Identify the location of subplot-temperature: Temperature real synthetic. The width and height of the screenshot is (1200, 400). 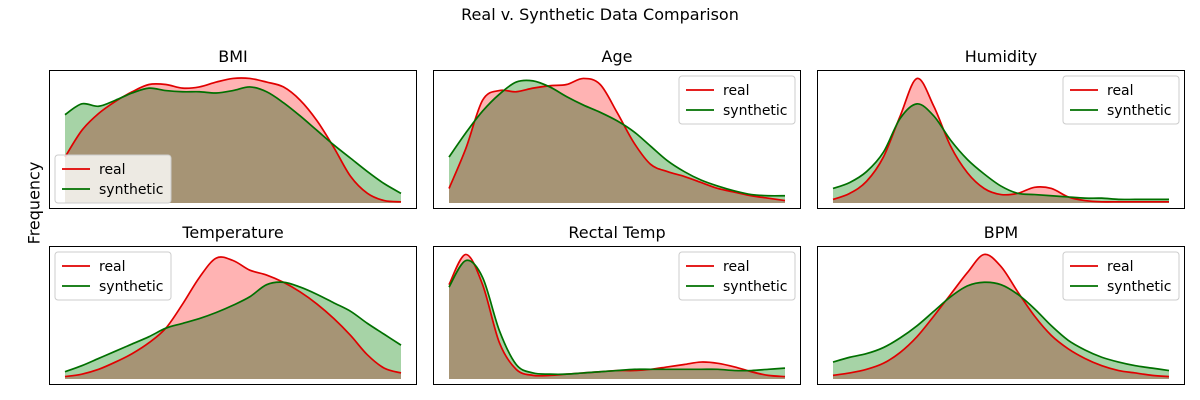
(233, 304).